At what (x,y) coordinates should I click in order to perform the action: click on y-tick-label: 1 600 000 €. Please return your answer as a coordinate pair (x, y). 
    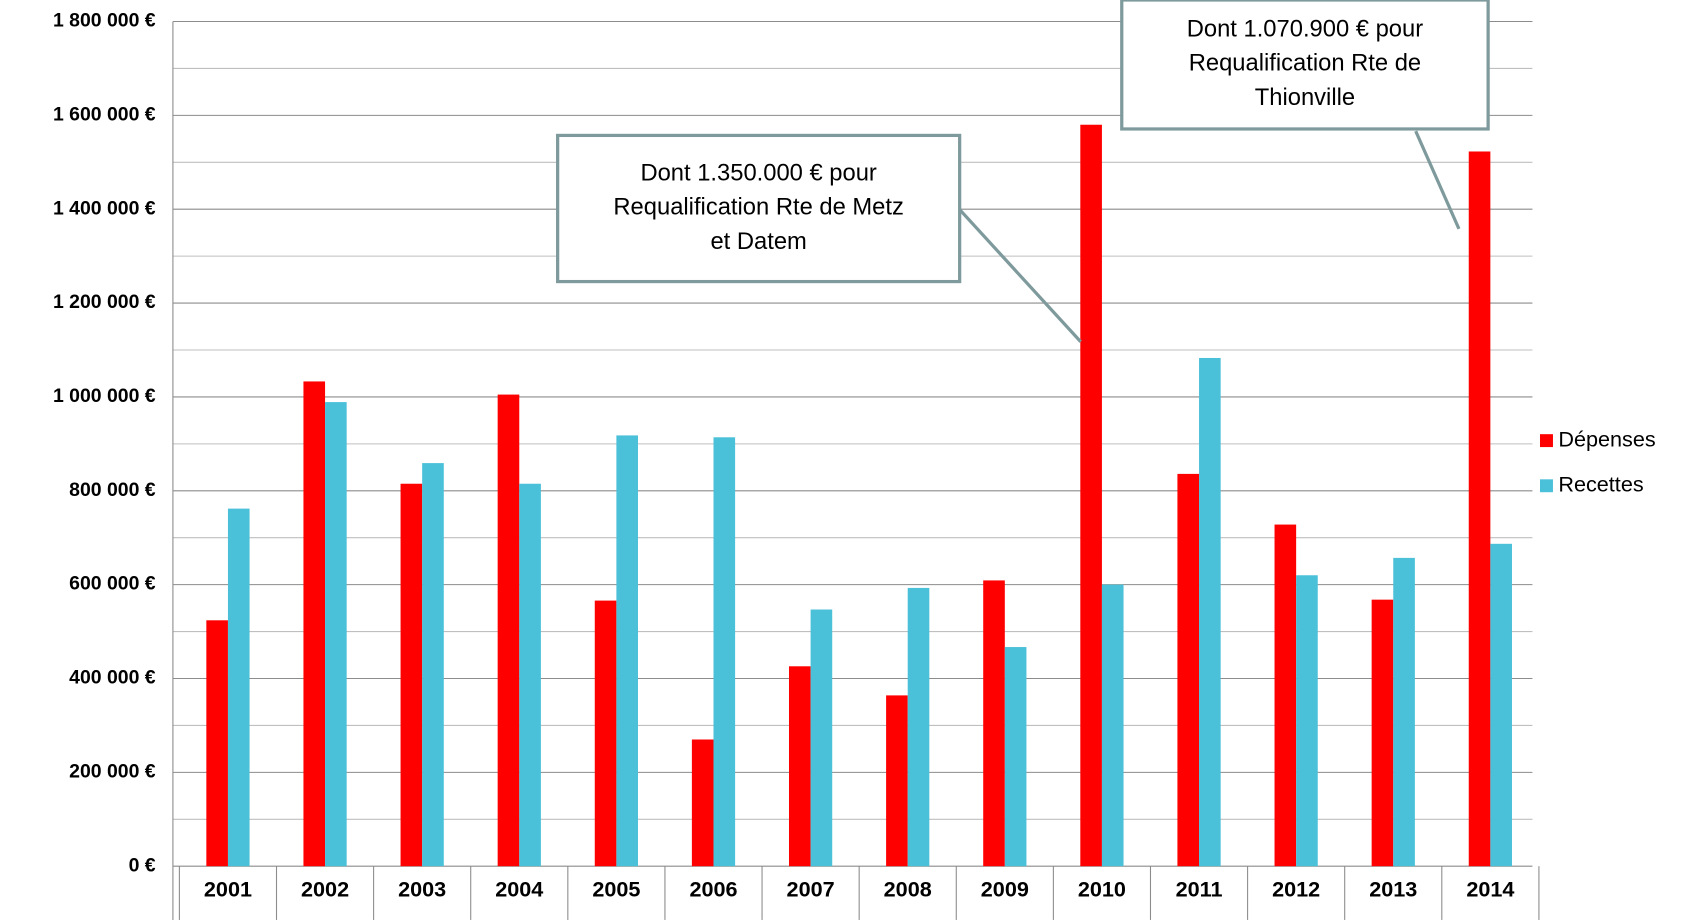
    Looking at the image, I should click on (104, 115).